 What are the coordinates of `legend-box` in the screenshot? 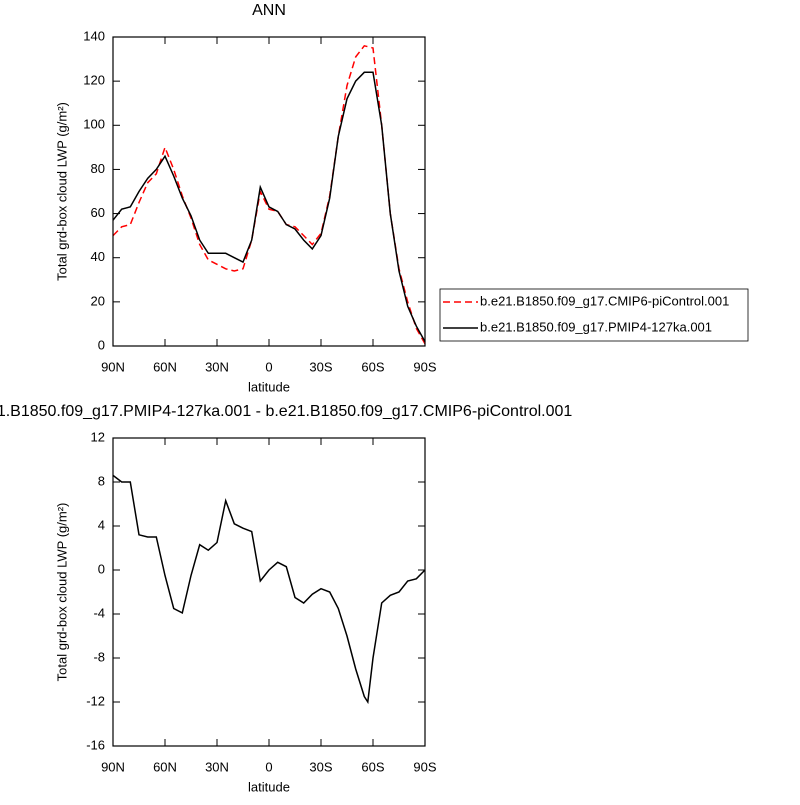 It's located at (594, 315).